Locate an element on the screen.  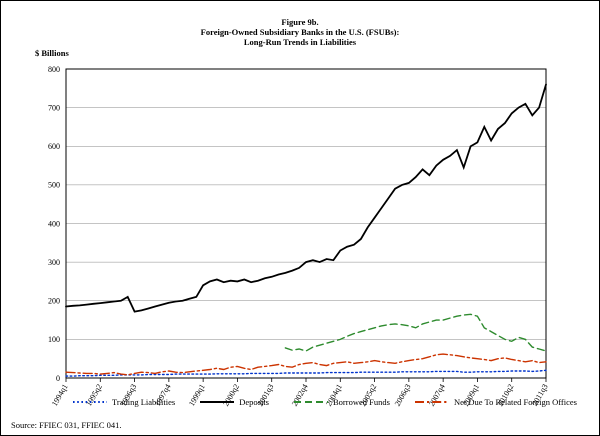
y-tick-label: 600 is located at coordinates (54, 146).